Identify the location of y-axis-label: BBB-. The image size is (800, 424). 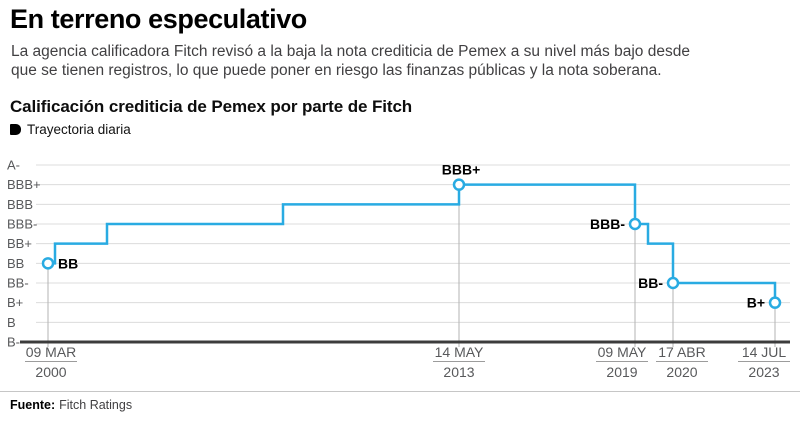
(22, 223).